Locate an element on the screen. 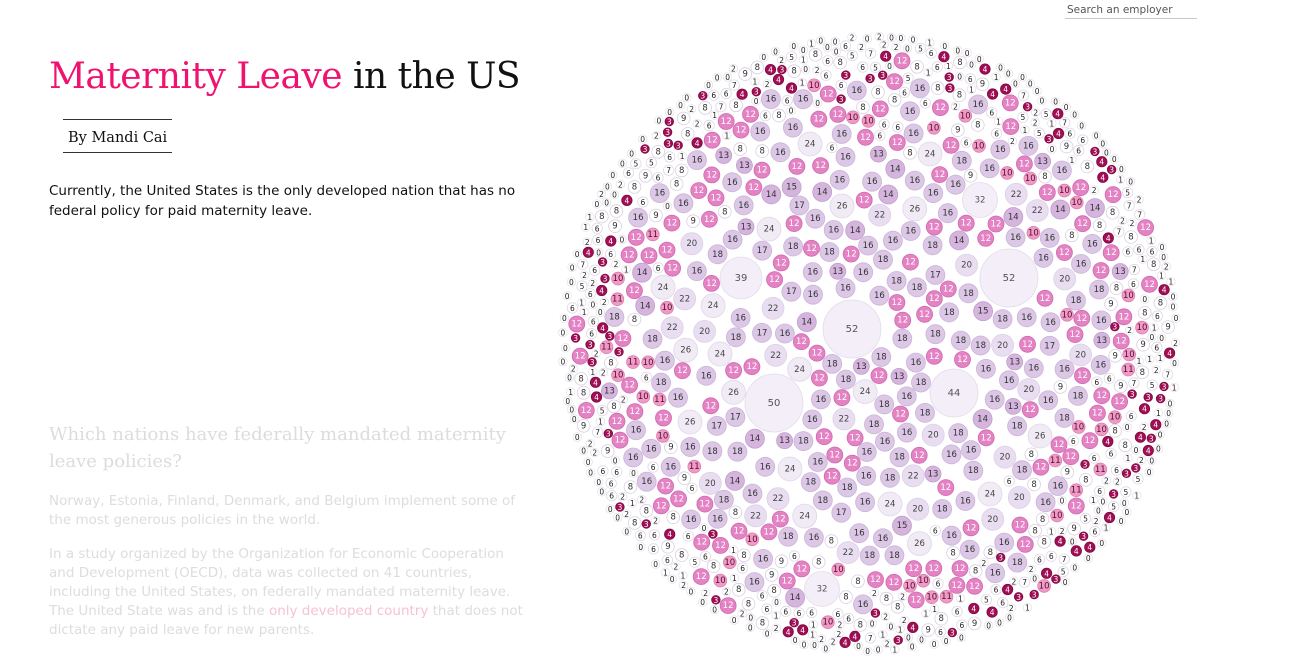 The height and width of the screenshot is (665, 1290). bubble: 11 is located at coordinates (1128, 369).